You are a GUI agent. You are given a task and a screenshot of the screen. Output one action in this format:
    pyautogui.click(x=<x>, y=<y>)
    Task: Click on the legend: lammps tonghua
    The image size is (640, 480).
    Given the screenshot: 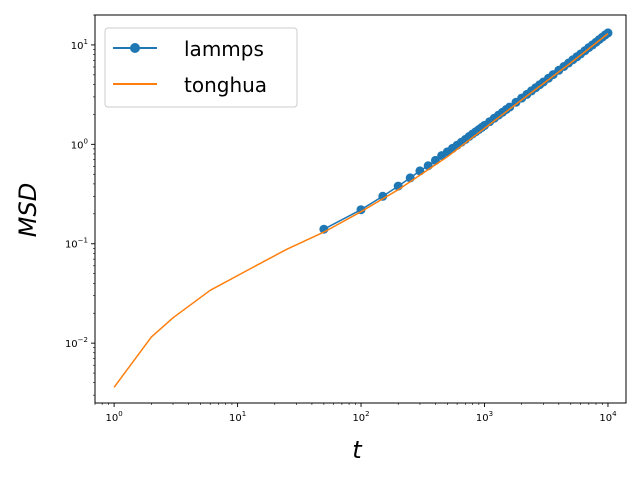 What is the action you would take?
    pyautogui.click(x=201, y=67)
    